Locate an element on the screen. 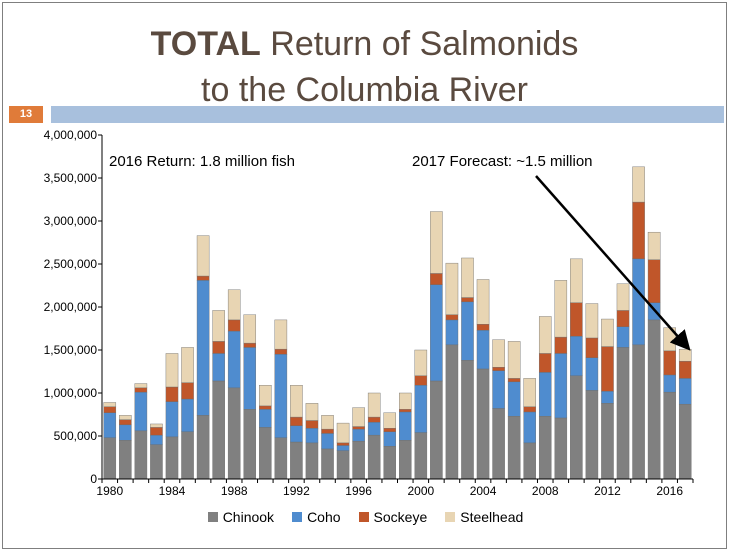 The image size is (731, 553). x-tick-label: 2012 is located at coordinates (607, 491).